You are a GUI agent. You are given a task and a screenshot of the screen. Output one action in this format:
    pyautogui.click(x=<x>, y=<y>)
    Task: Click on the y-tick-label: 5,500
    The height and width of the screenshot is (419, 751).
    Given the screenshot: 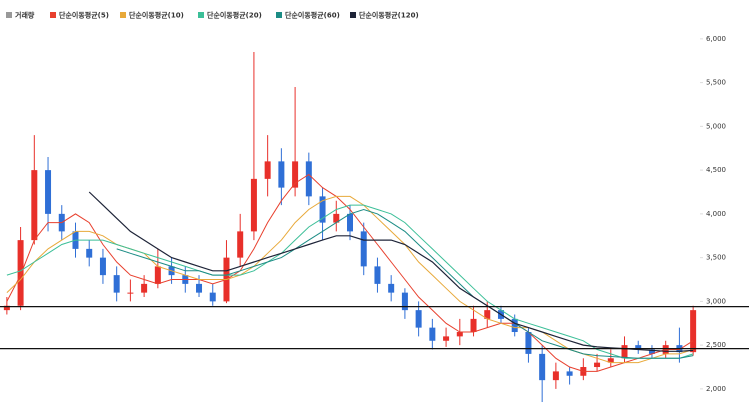 What is the action you would take?
    pyautogui.click(x=716, y=83)
    